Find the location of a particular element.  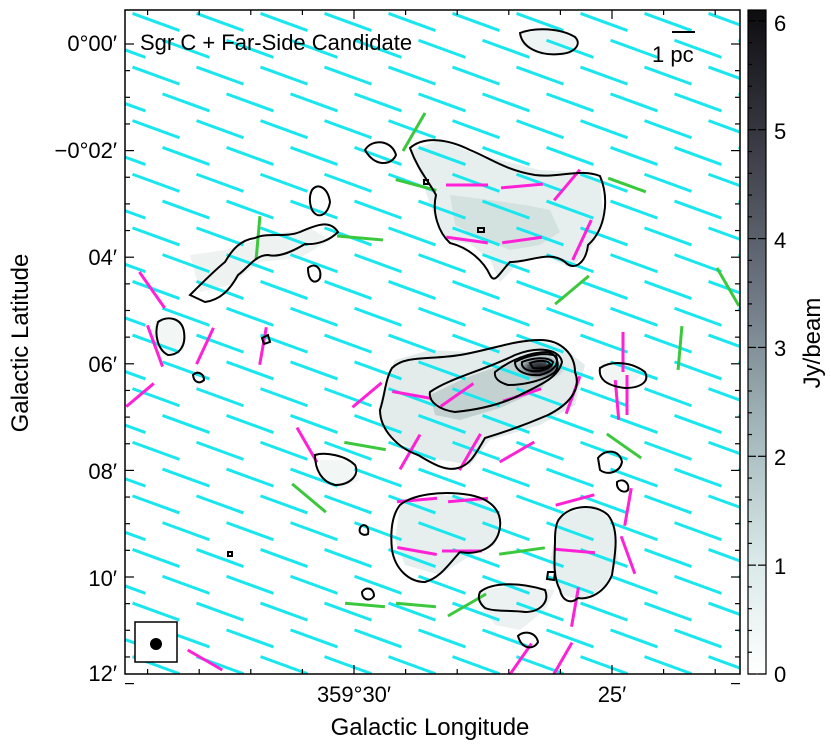

x-axis-tick-labels: 359°30′ 25′ is located at coordinates (471, 694).